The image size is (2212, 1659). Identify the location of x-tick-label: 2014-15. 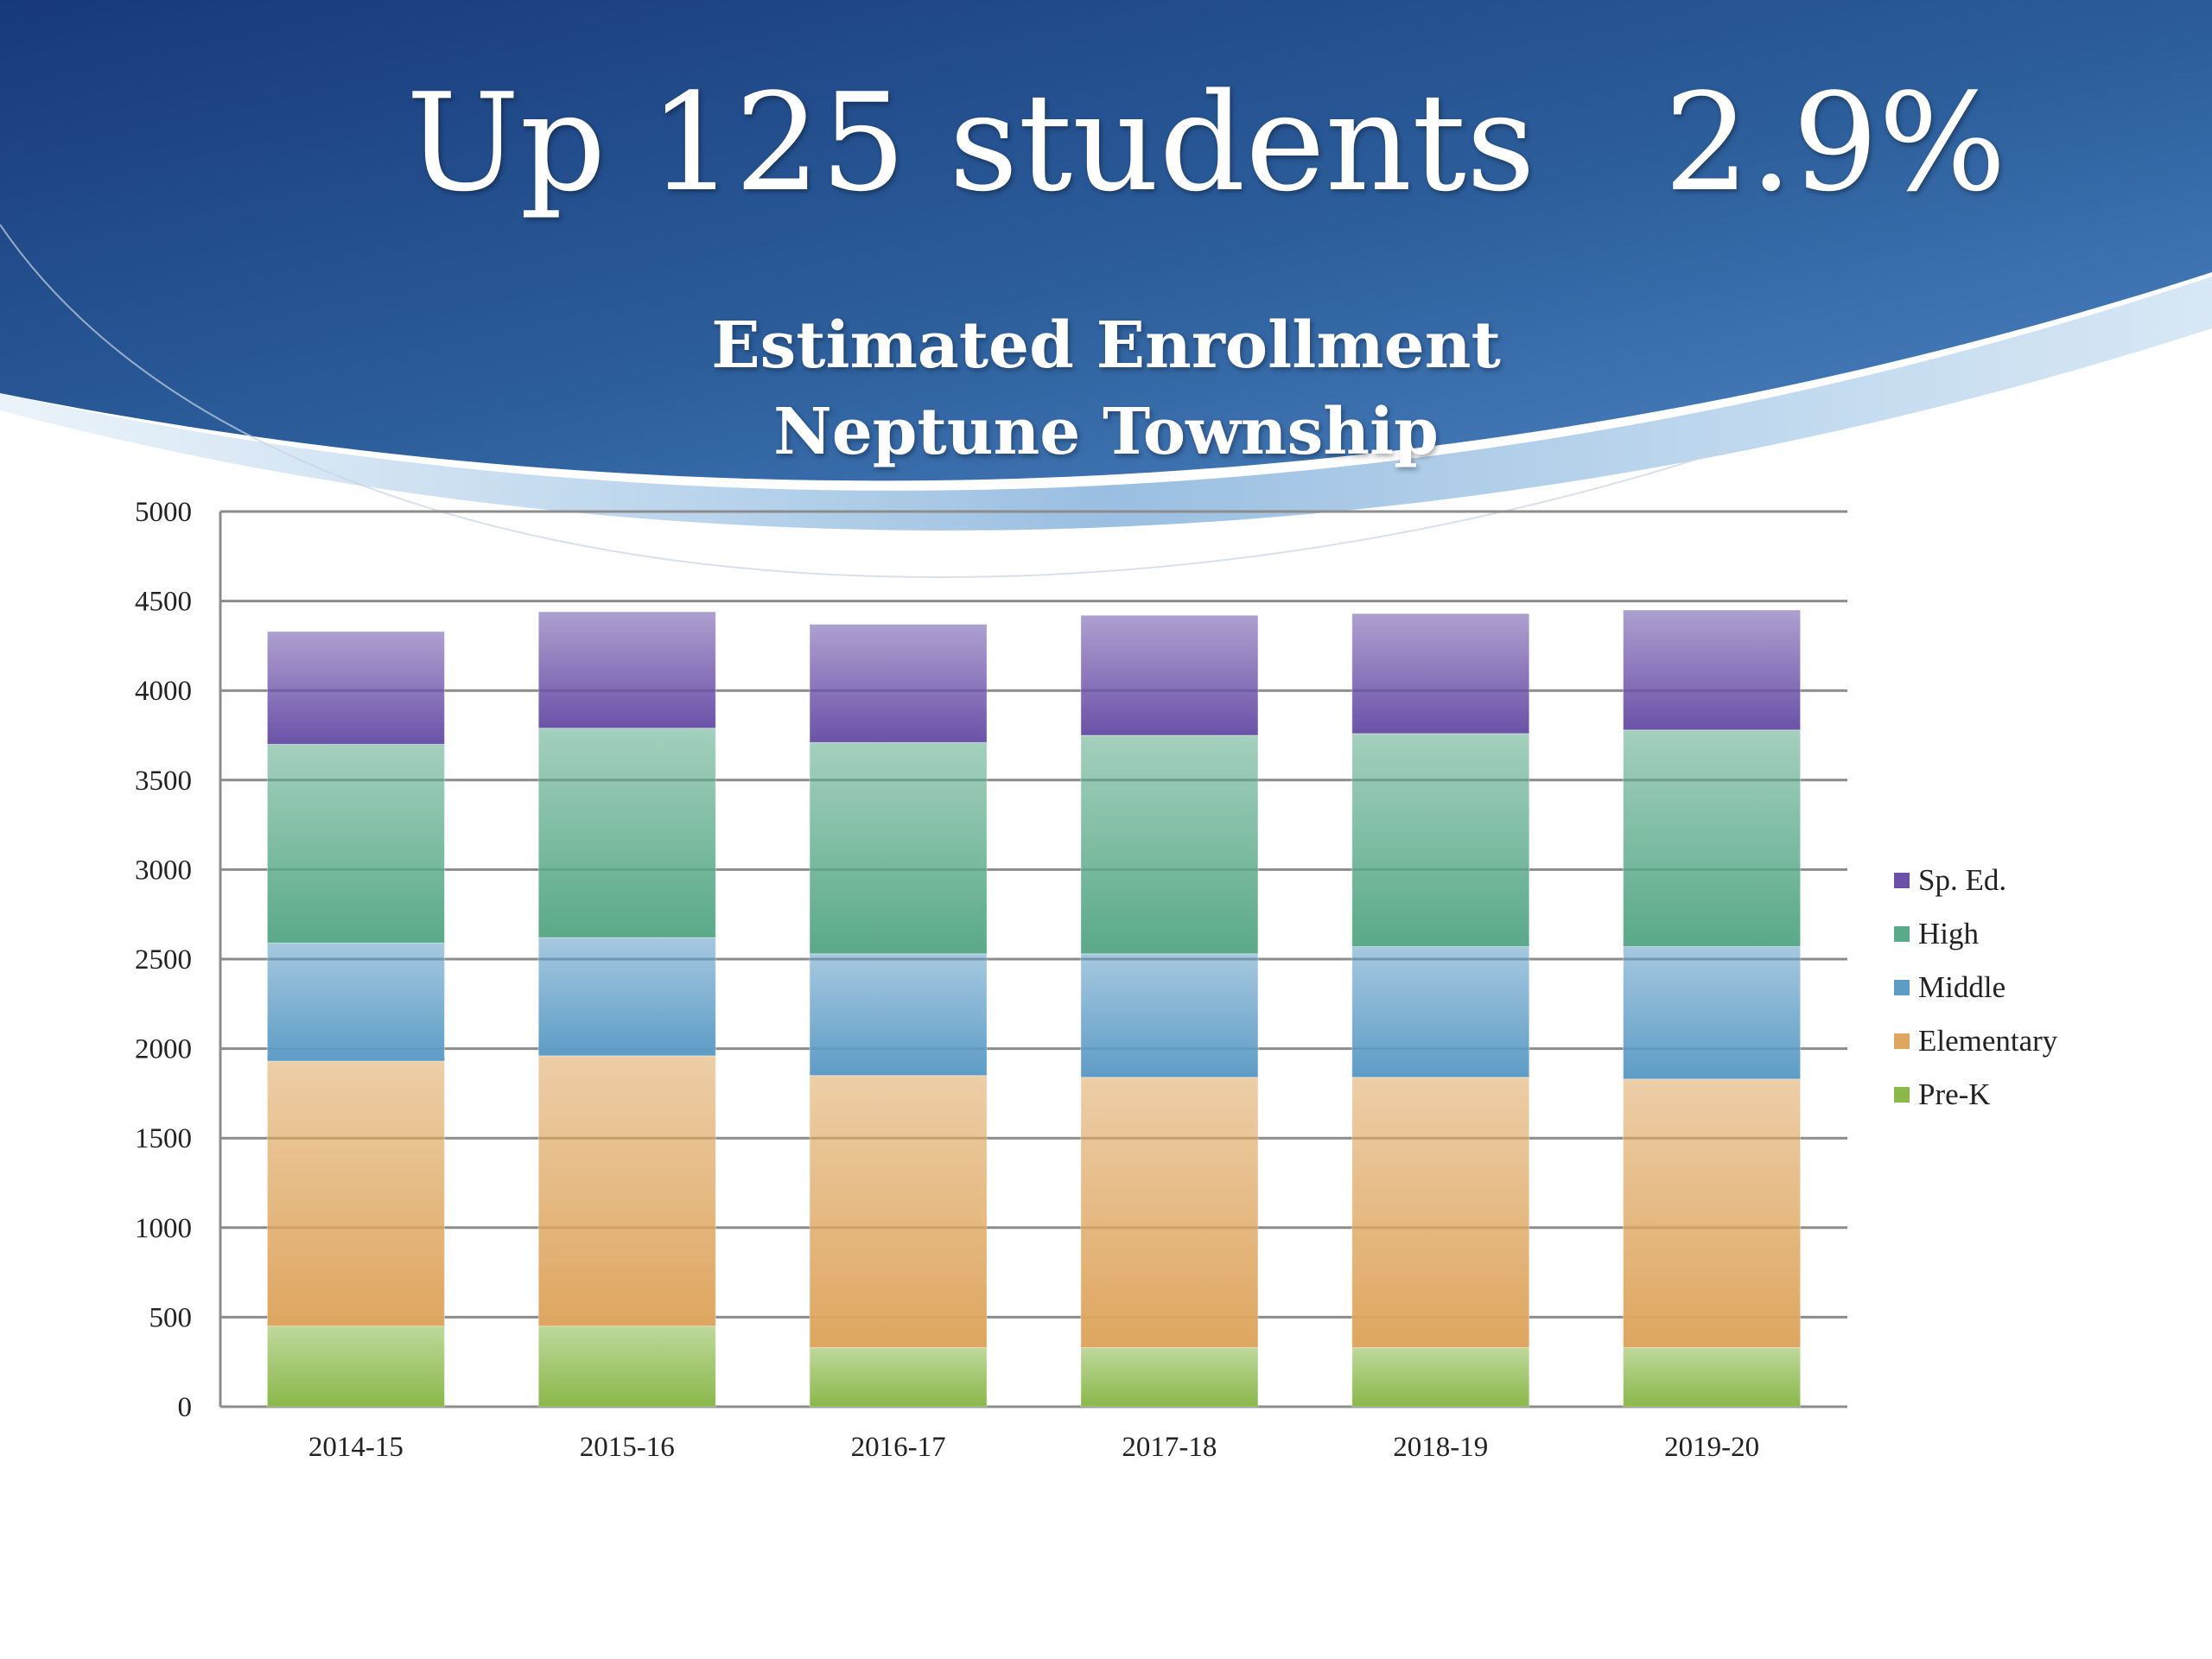
(356, 1447).